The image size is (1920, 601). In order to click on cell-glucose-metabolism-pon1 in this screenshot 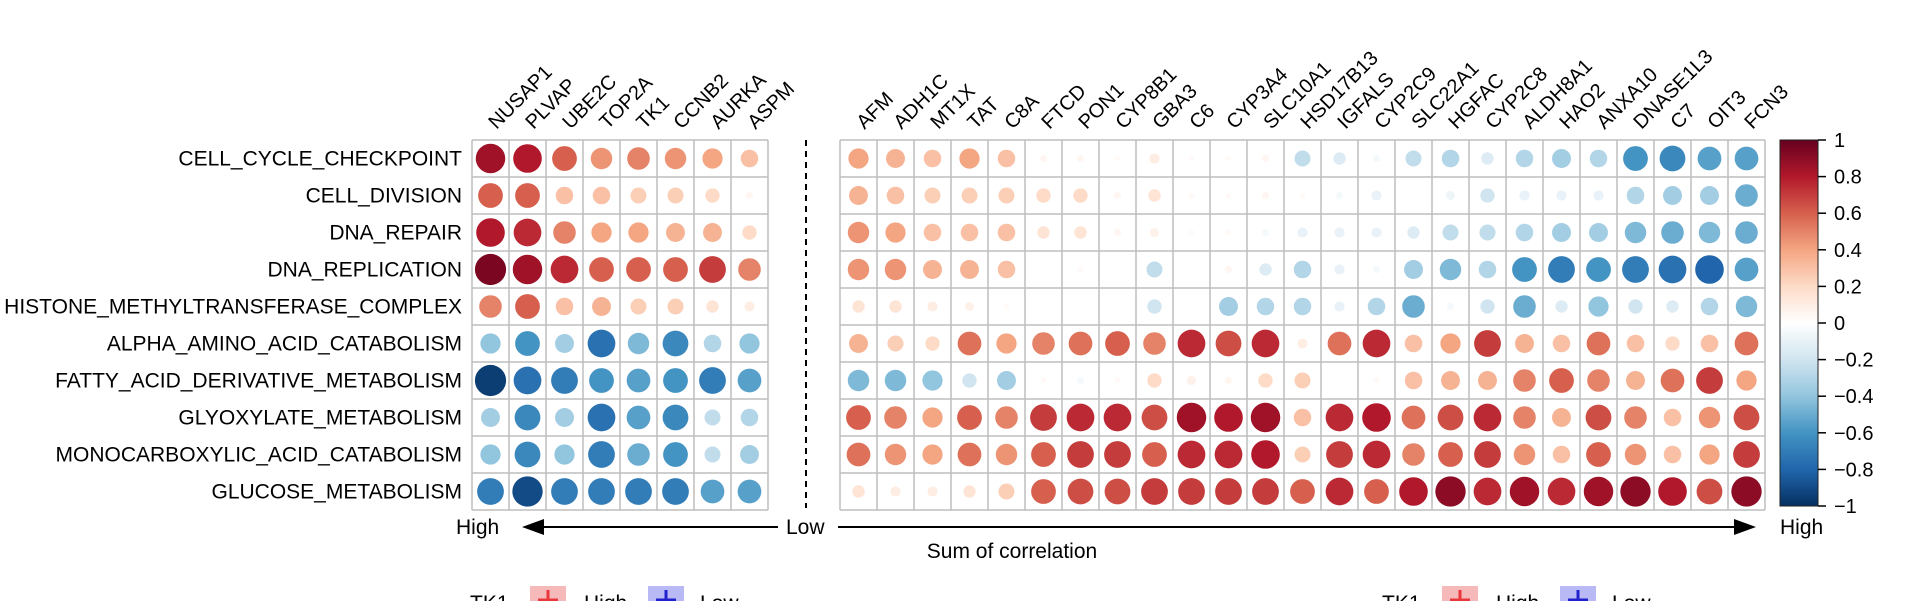, I will do `click(1080, 491)`.